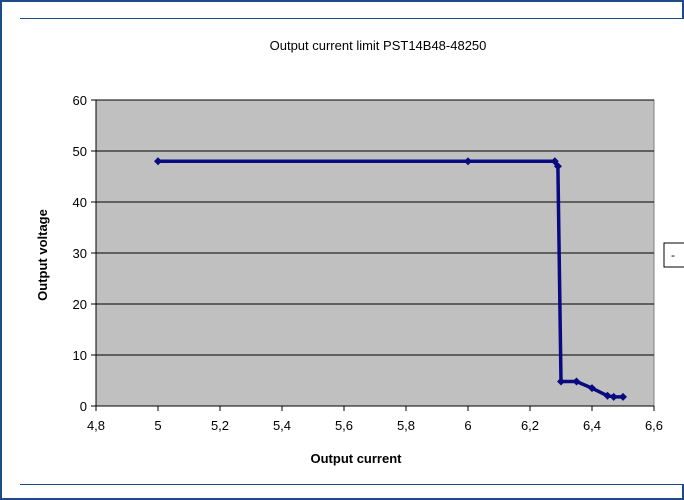 Image resolution: width=684 pixels, height=500 pixels. I want to click on x-tick-label-7: 6,2, so click(530, 425).